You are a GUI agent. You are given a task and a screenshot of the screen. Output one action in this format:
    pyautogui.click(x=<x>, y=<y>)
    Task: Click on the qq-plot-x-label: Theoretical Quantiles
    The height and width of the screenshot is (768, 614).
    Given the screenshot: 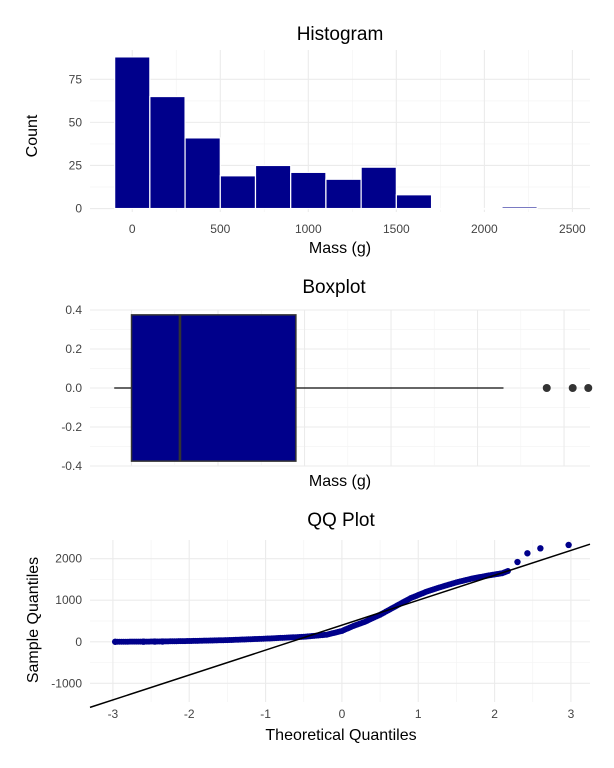 What is the action you would take?
    pyautogui.click(x=340, y=735)
    